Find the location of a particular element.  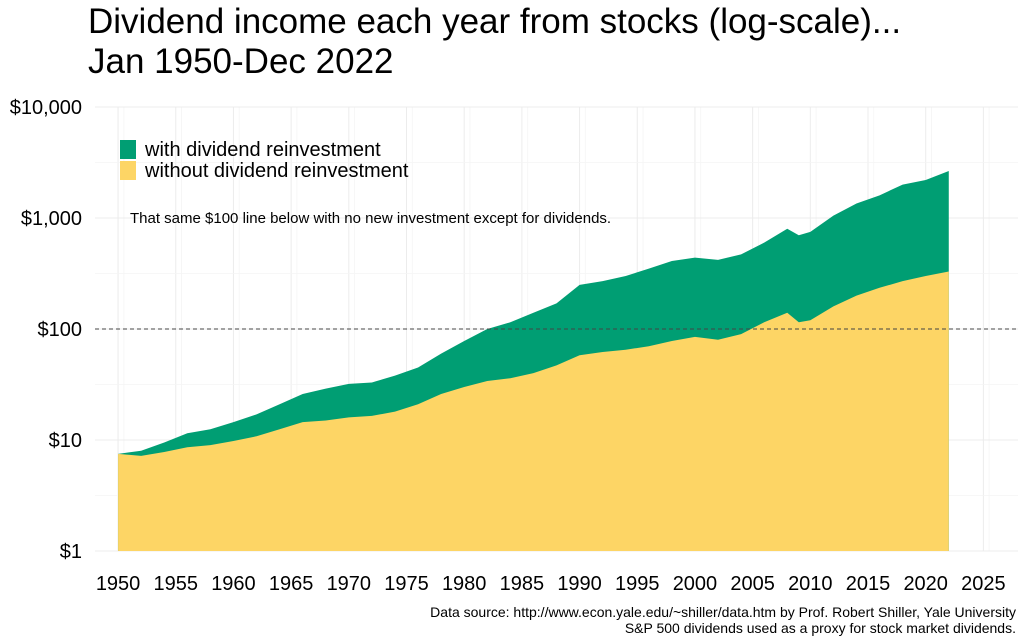

x-tick-label: 1995 is located at coordinates (637, 584).